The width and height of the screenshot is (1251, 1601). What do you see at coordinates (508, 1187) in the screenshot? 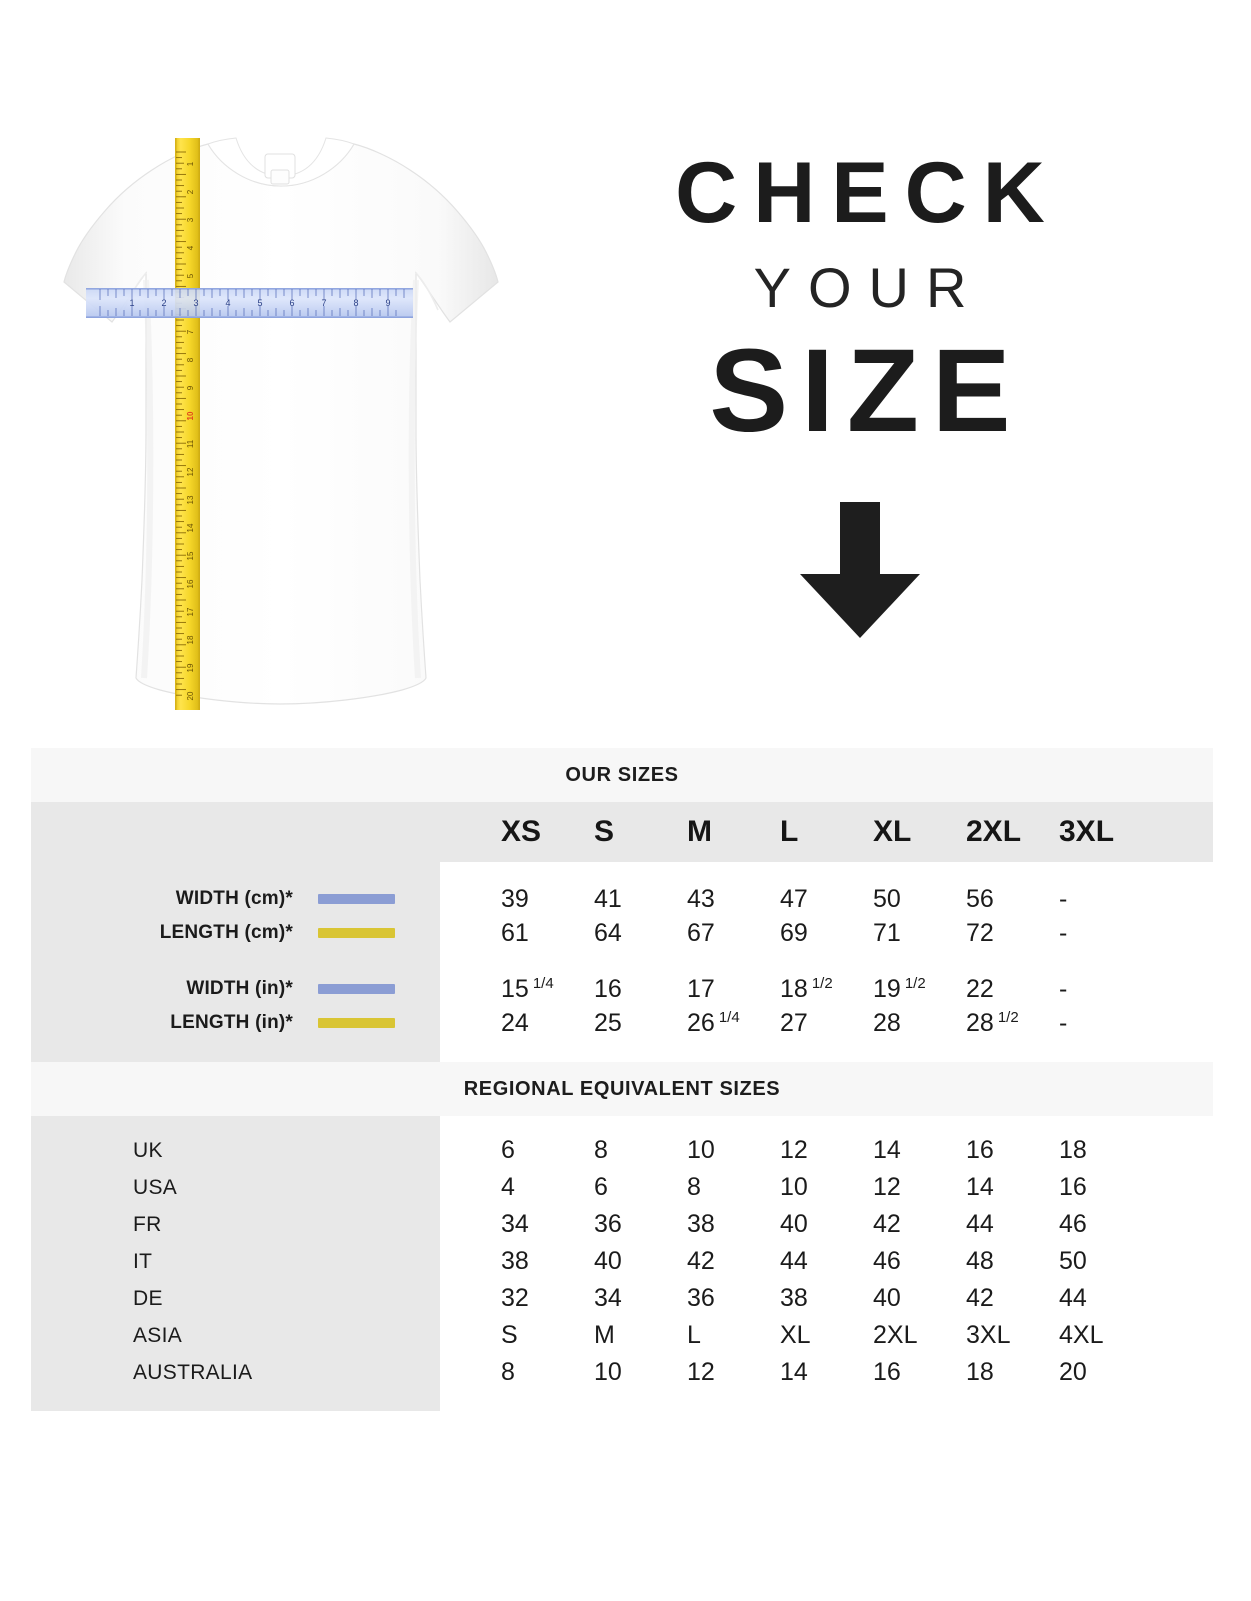
I see `cell-usa-xs: 4` at bounding box center [508, 1187].